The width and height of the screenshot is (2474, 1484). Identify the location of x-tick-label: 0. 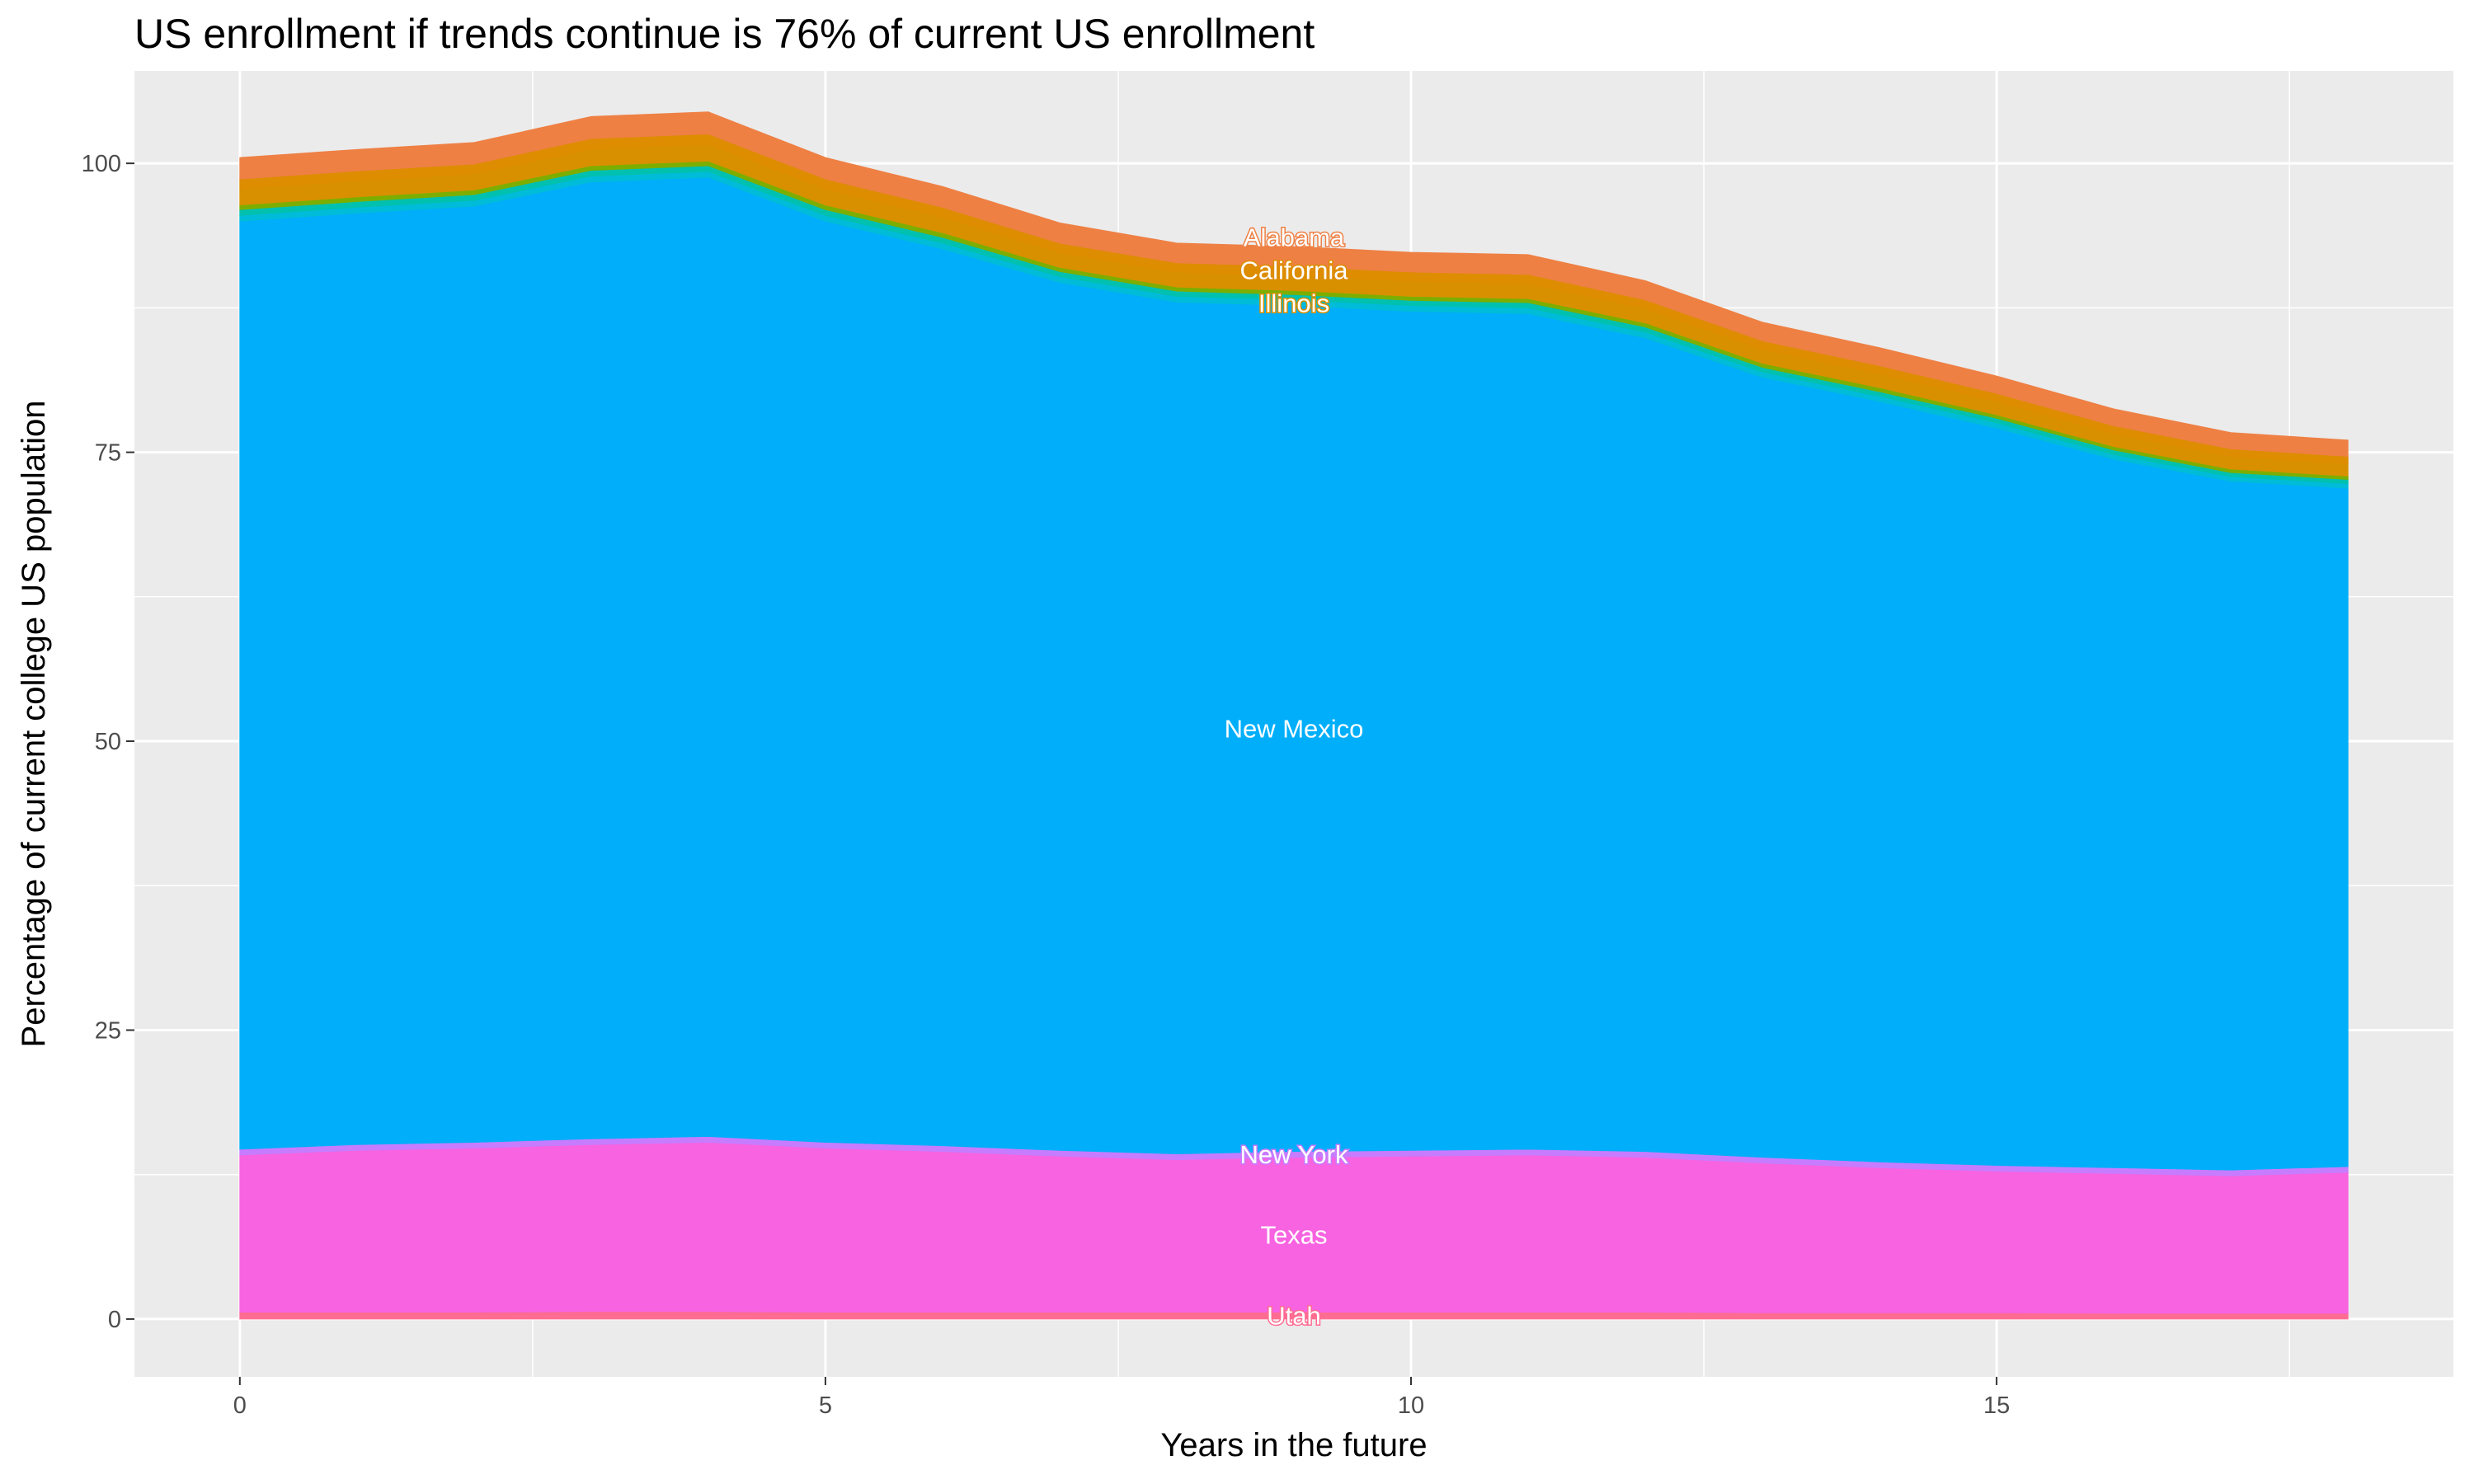
(240, 1405).